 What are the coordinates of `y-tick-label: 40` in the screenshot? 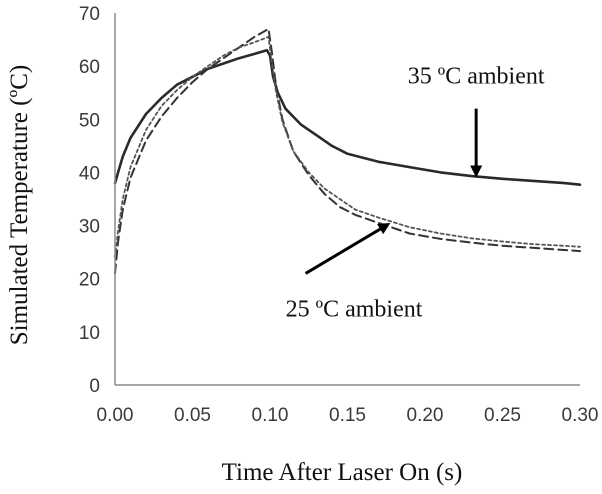 It's located at (89, 173).